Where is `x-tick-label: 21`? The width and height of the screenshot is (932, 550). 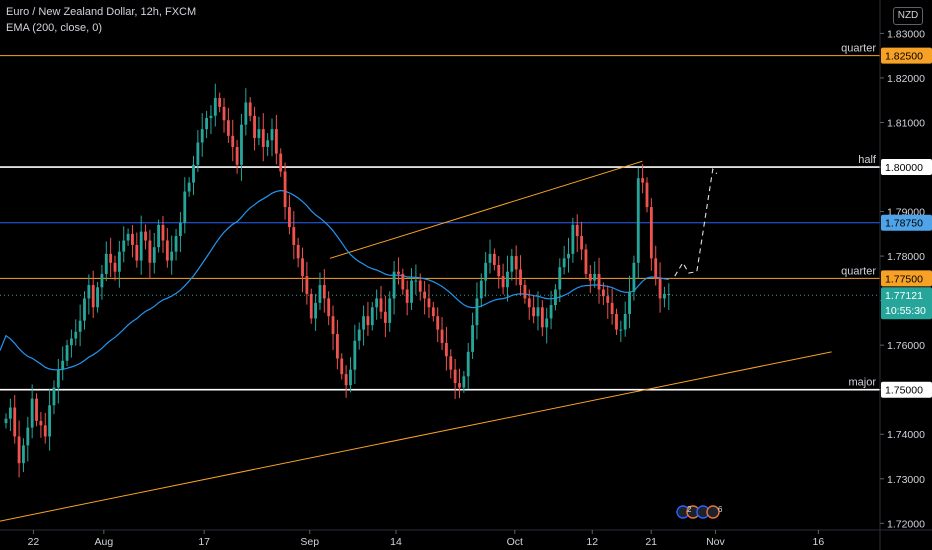 x-tick-label: 21 is located at coordinates (651, 542).